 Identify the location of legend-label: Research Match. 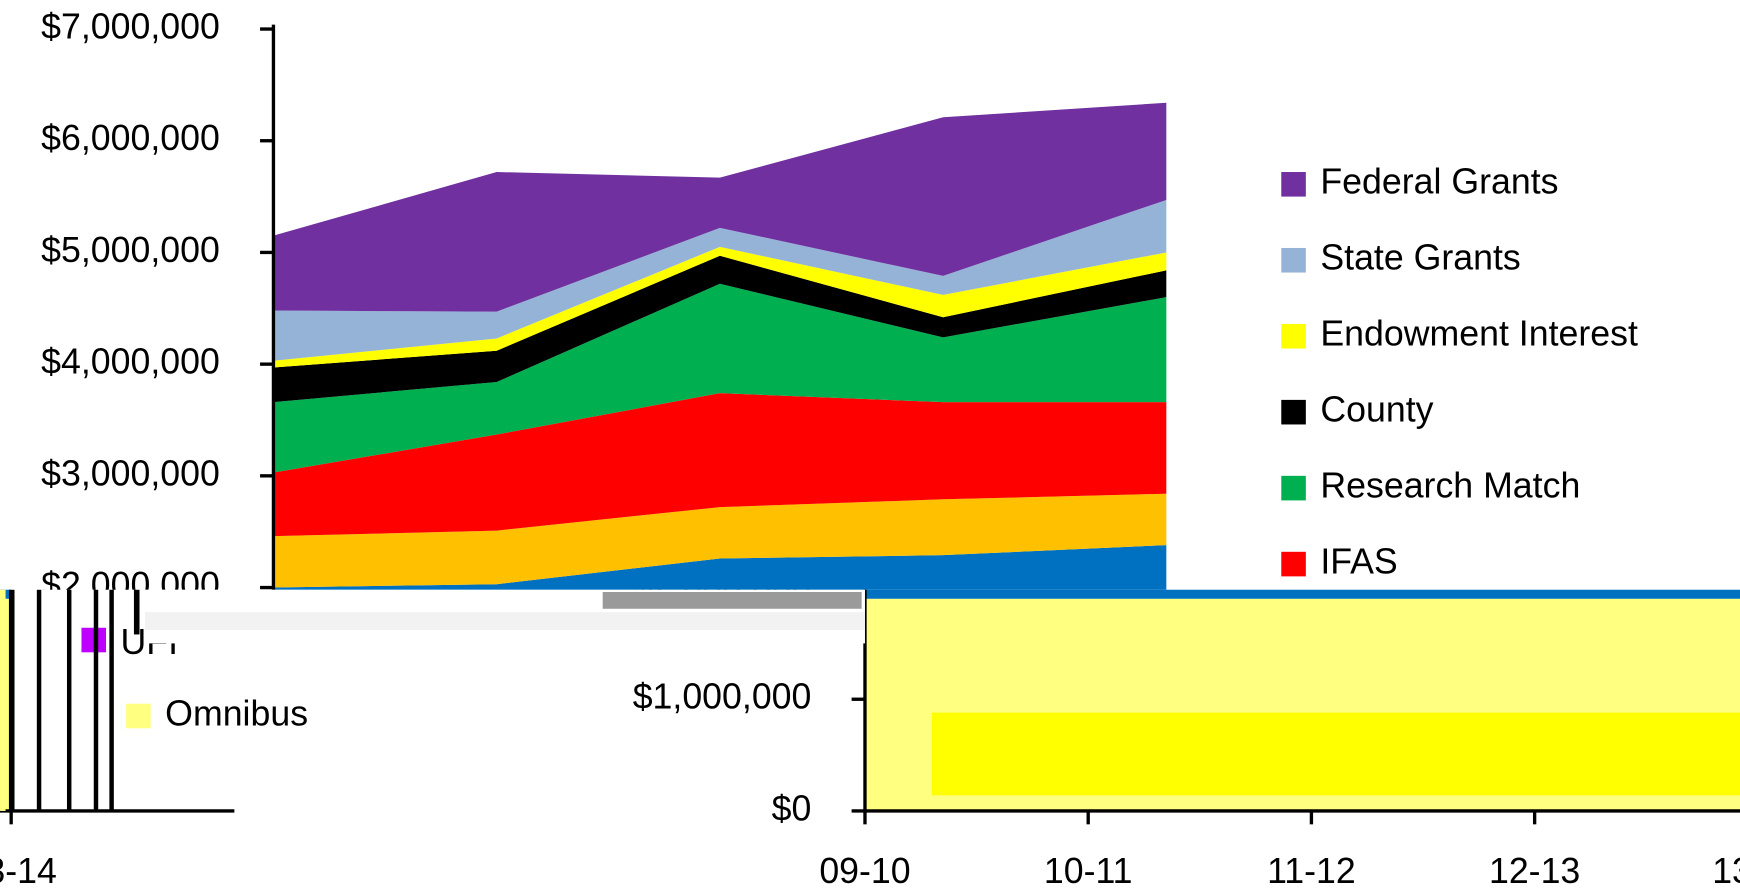
(1450, 486).